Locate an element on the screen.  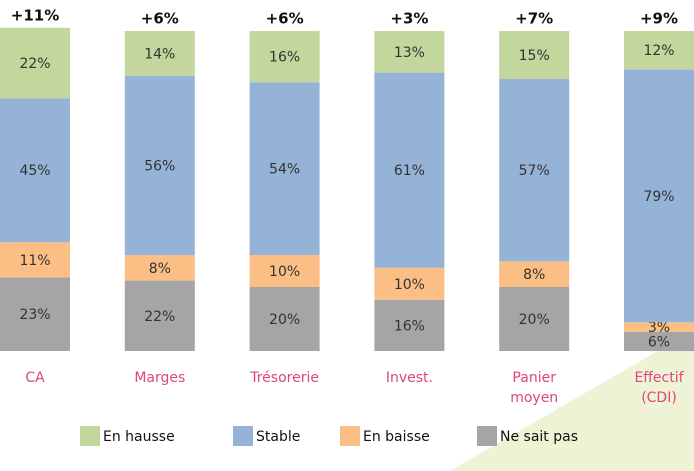
data-label: 12% is located at coordinates (658, 51).